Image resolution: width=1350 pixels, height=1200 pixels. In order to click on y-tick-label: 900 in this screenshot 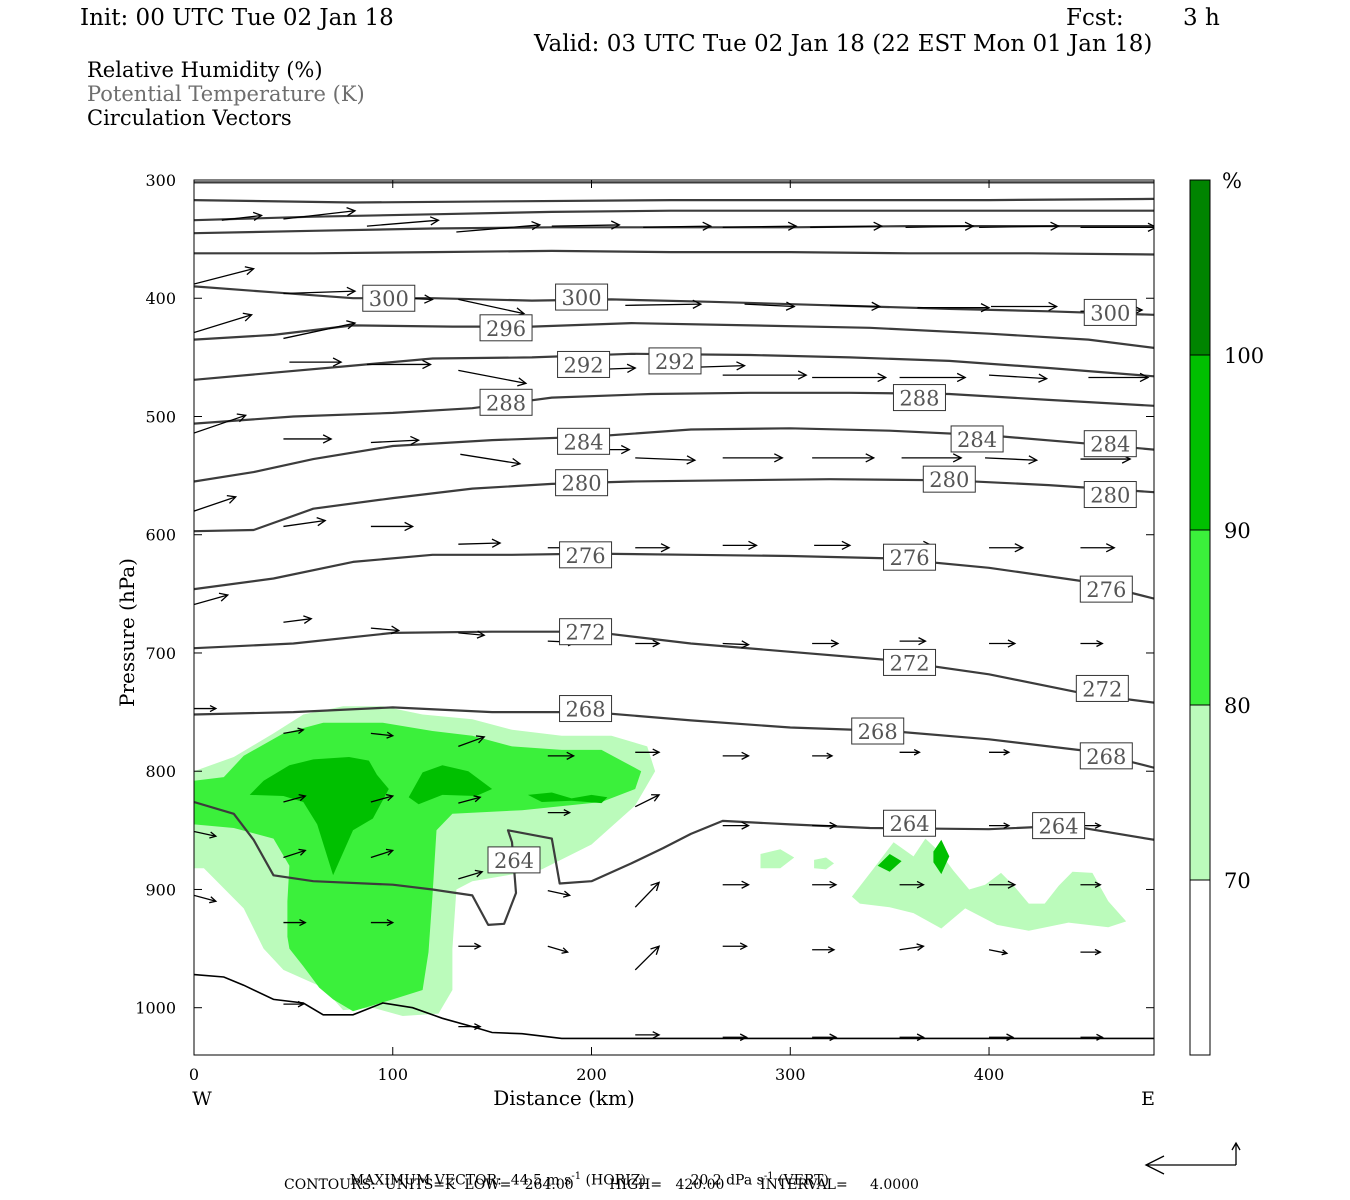, I will do `click(160, 889)`.